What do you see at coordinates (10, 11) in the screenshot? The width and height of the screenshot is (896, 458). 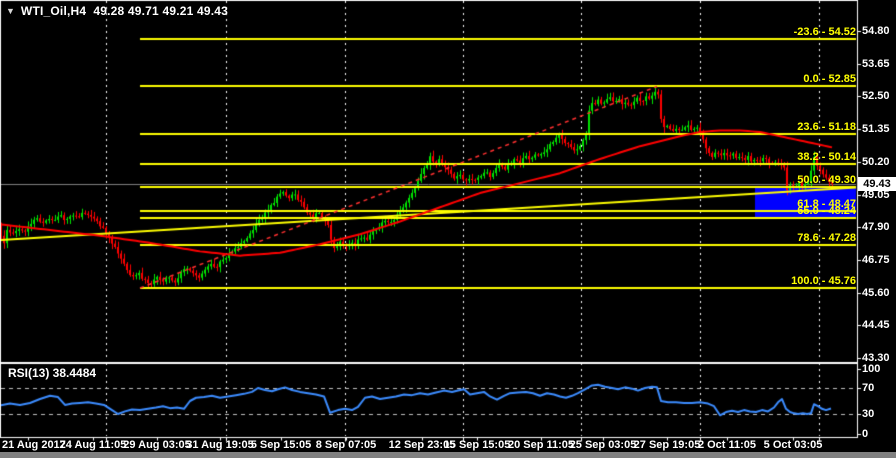 I see `symbol-dropdown-icon: ▼` at bounding box center [10, 11].